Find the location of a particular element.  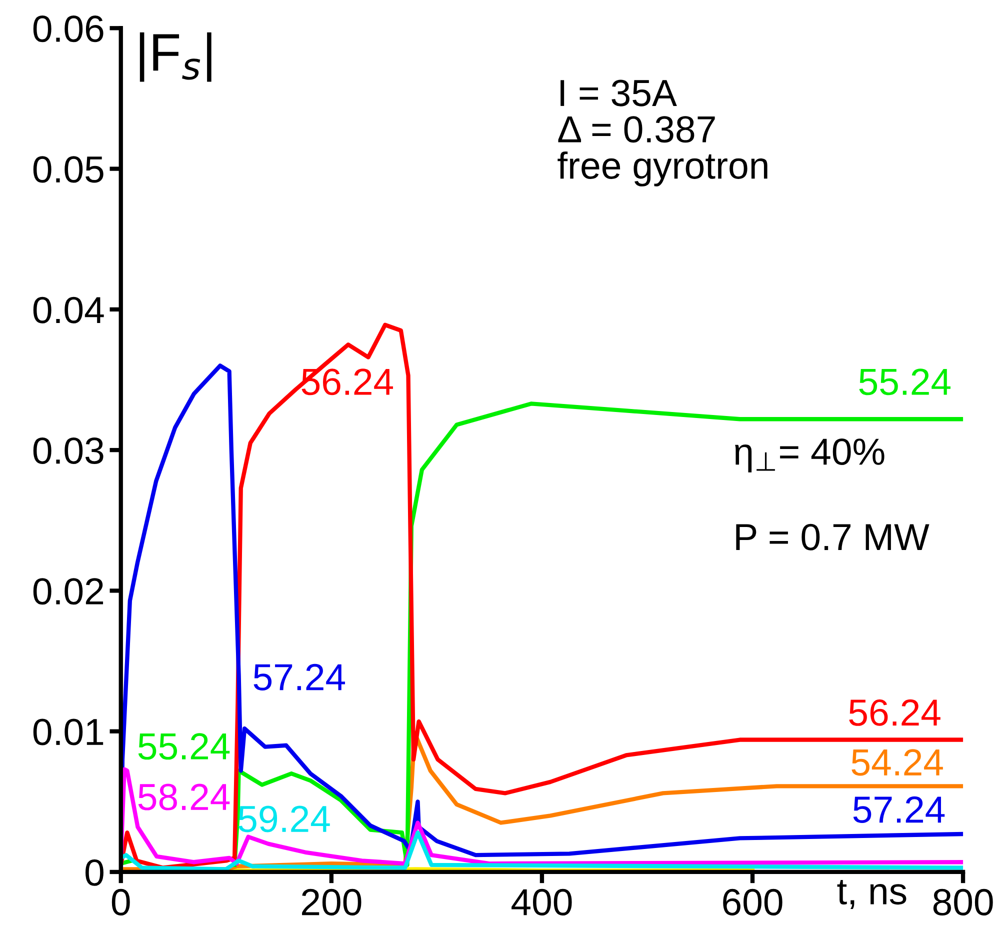

y-tick-label: 0.06 is located at coordinates (68, 29).